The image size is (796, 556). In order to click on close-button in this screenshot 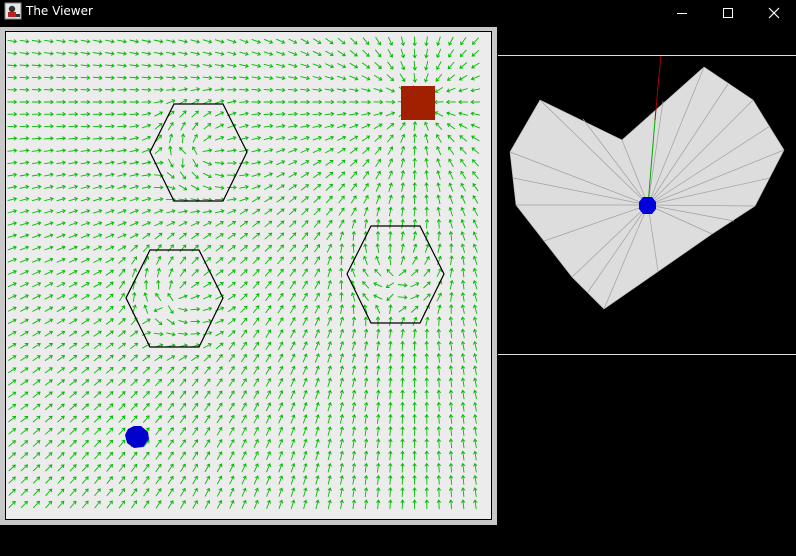, I will do `click(773, 12)`.